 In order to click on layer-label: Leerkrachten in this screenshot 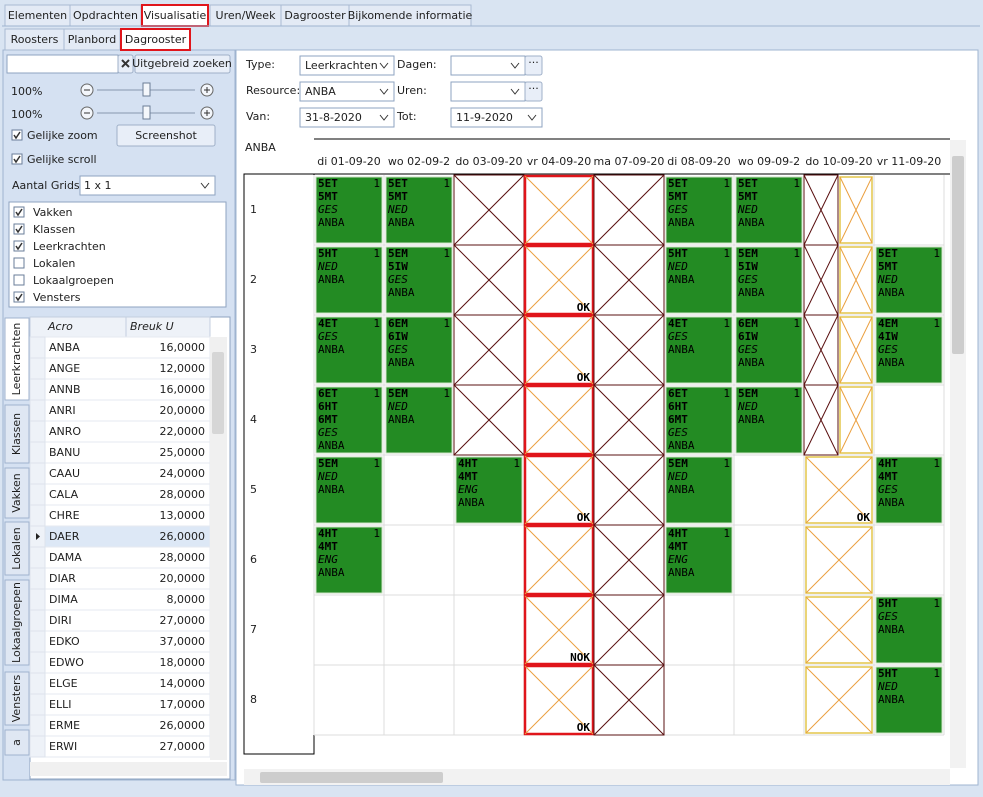, I will do `click(69, 246)`.